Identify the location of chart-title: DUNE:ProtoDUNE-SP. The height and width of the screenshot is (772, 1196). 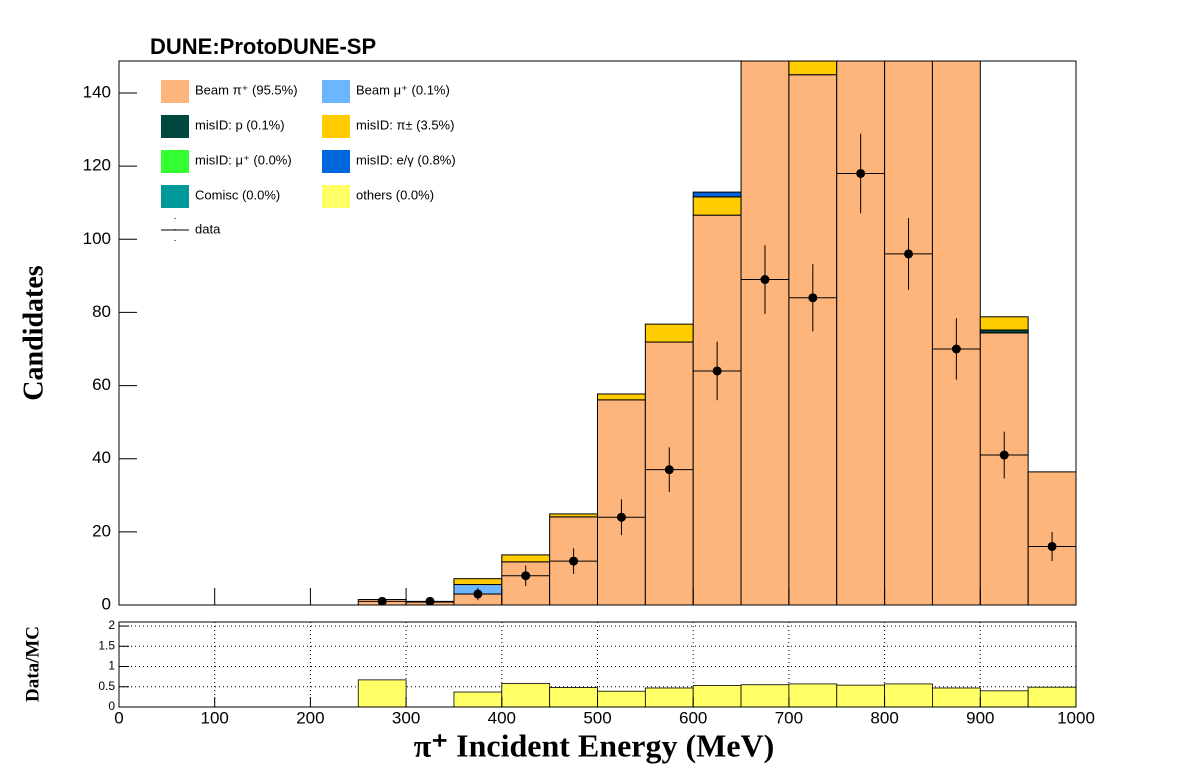
(263, 46).